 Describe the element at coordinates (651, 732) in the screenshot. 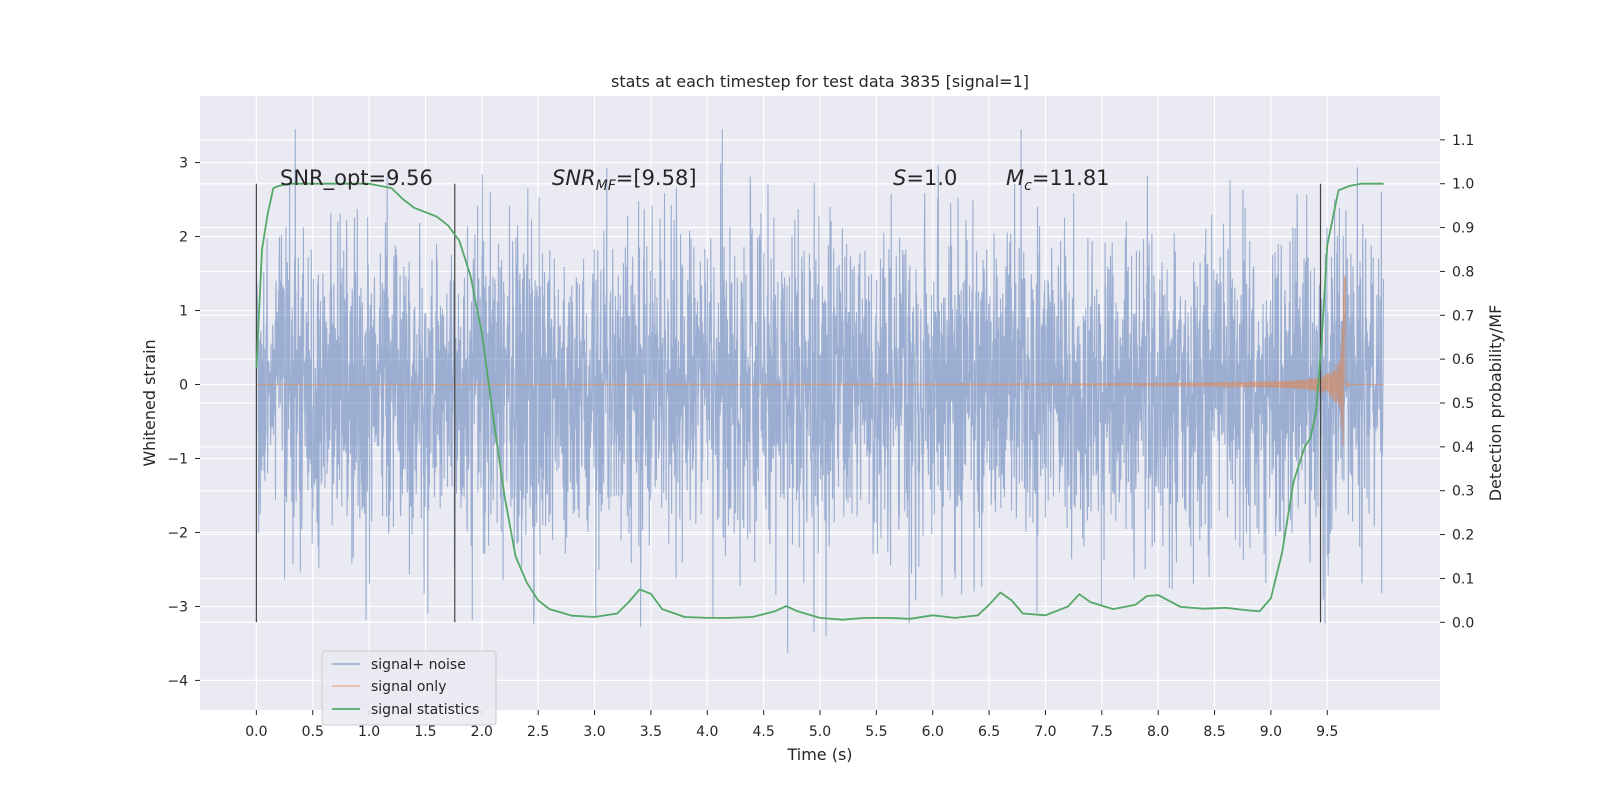

I see `x-tick-label: 3.5` at that location.